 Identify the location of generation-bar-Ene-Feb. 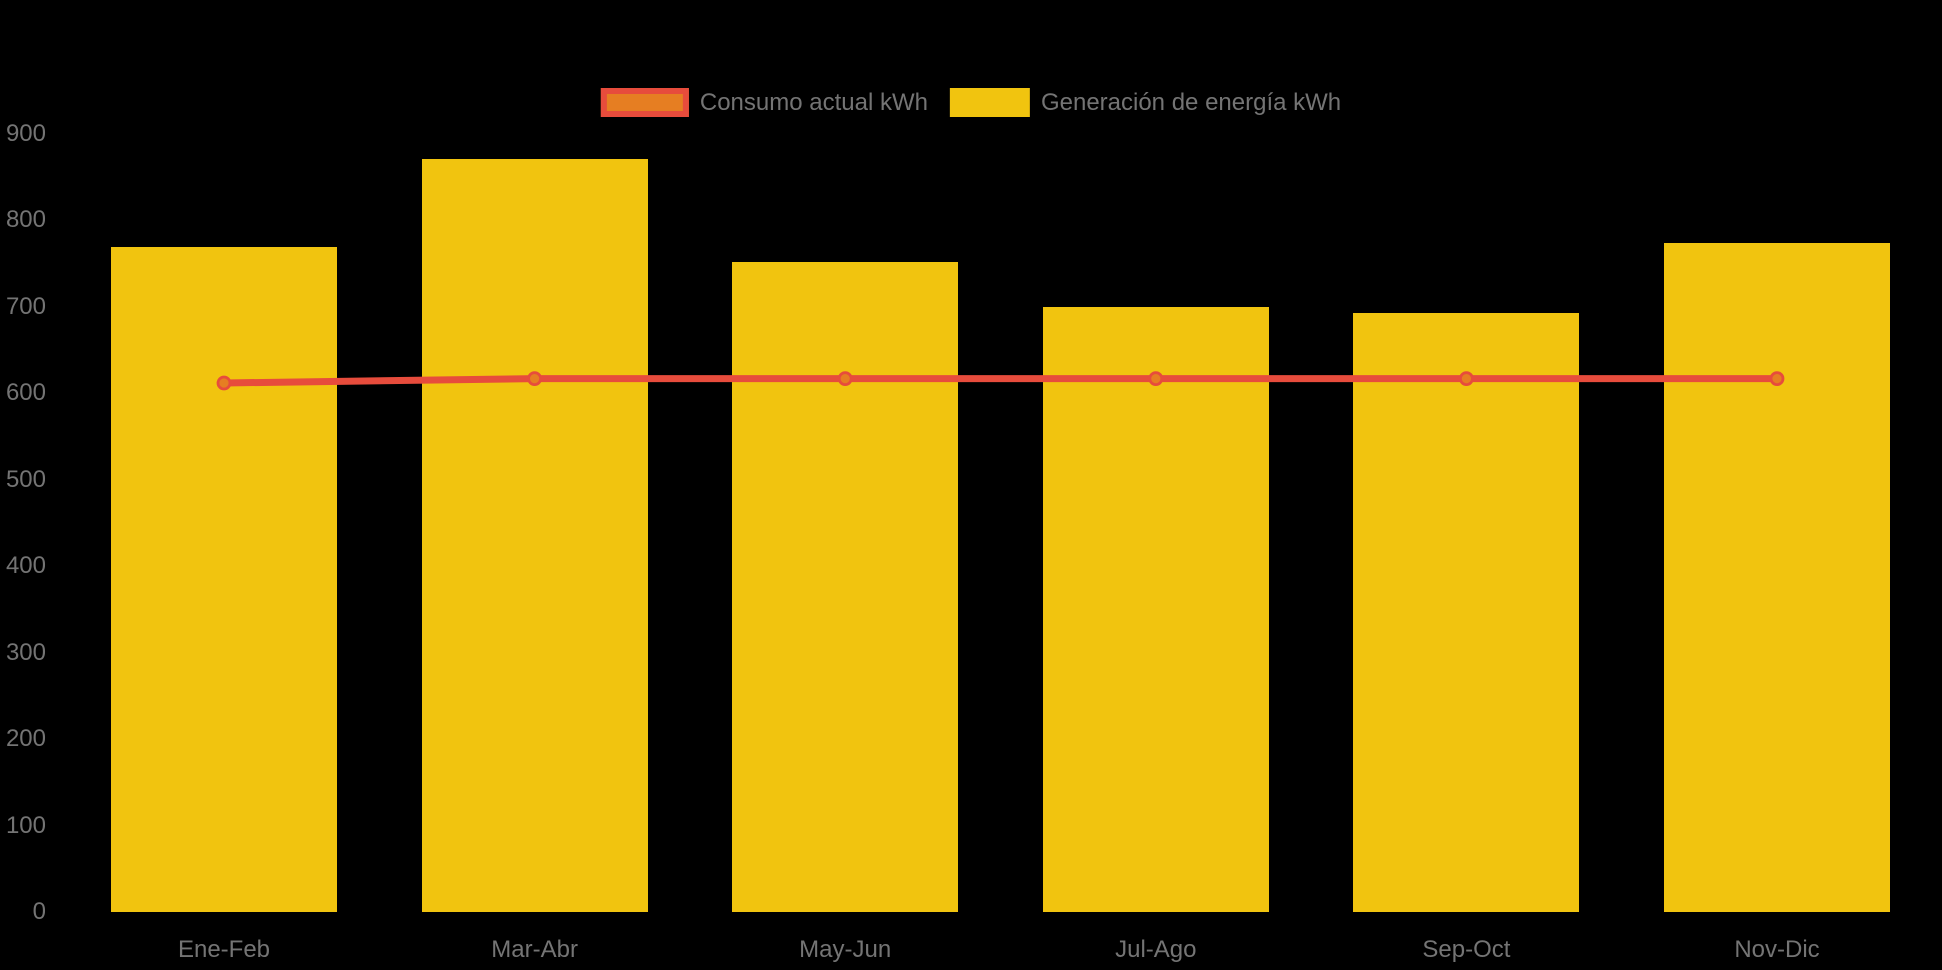
(224, 579).